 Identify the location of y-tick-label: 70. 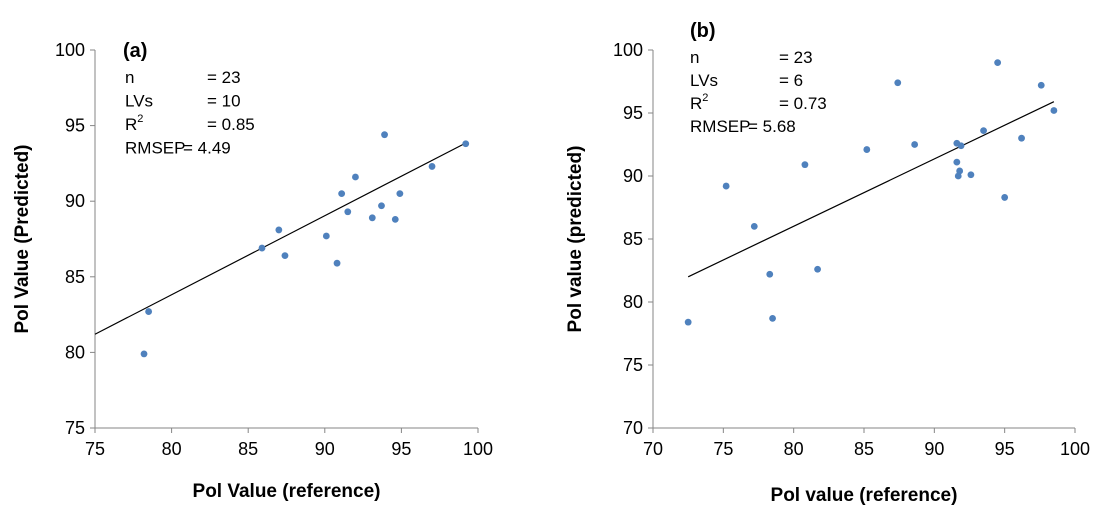
(633, 428).